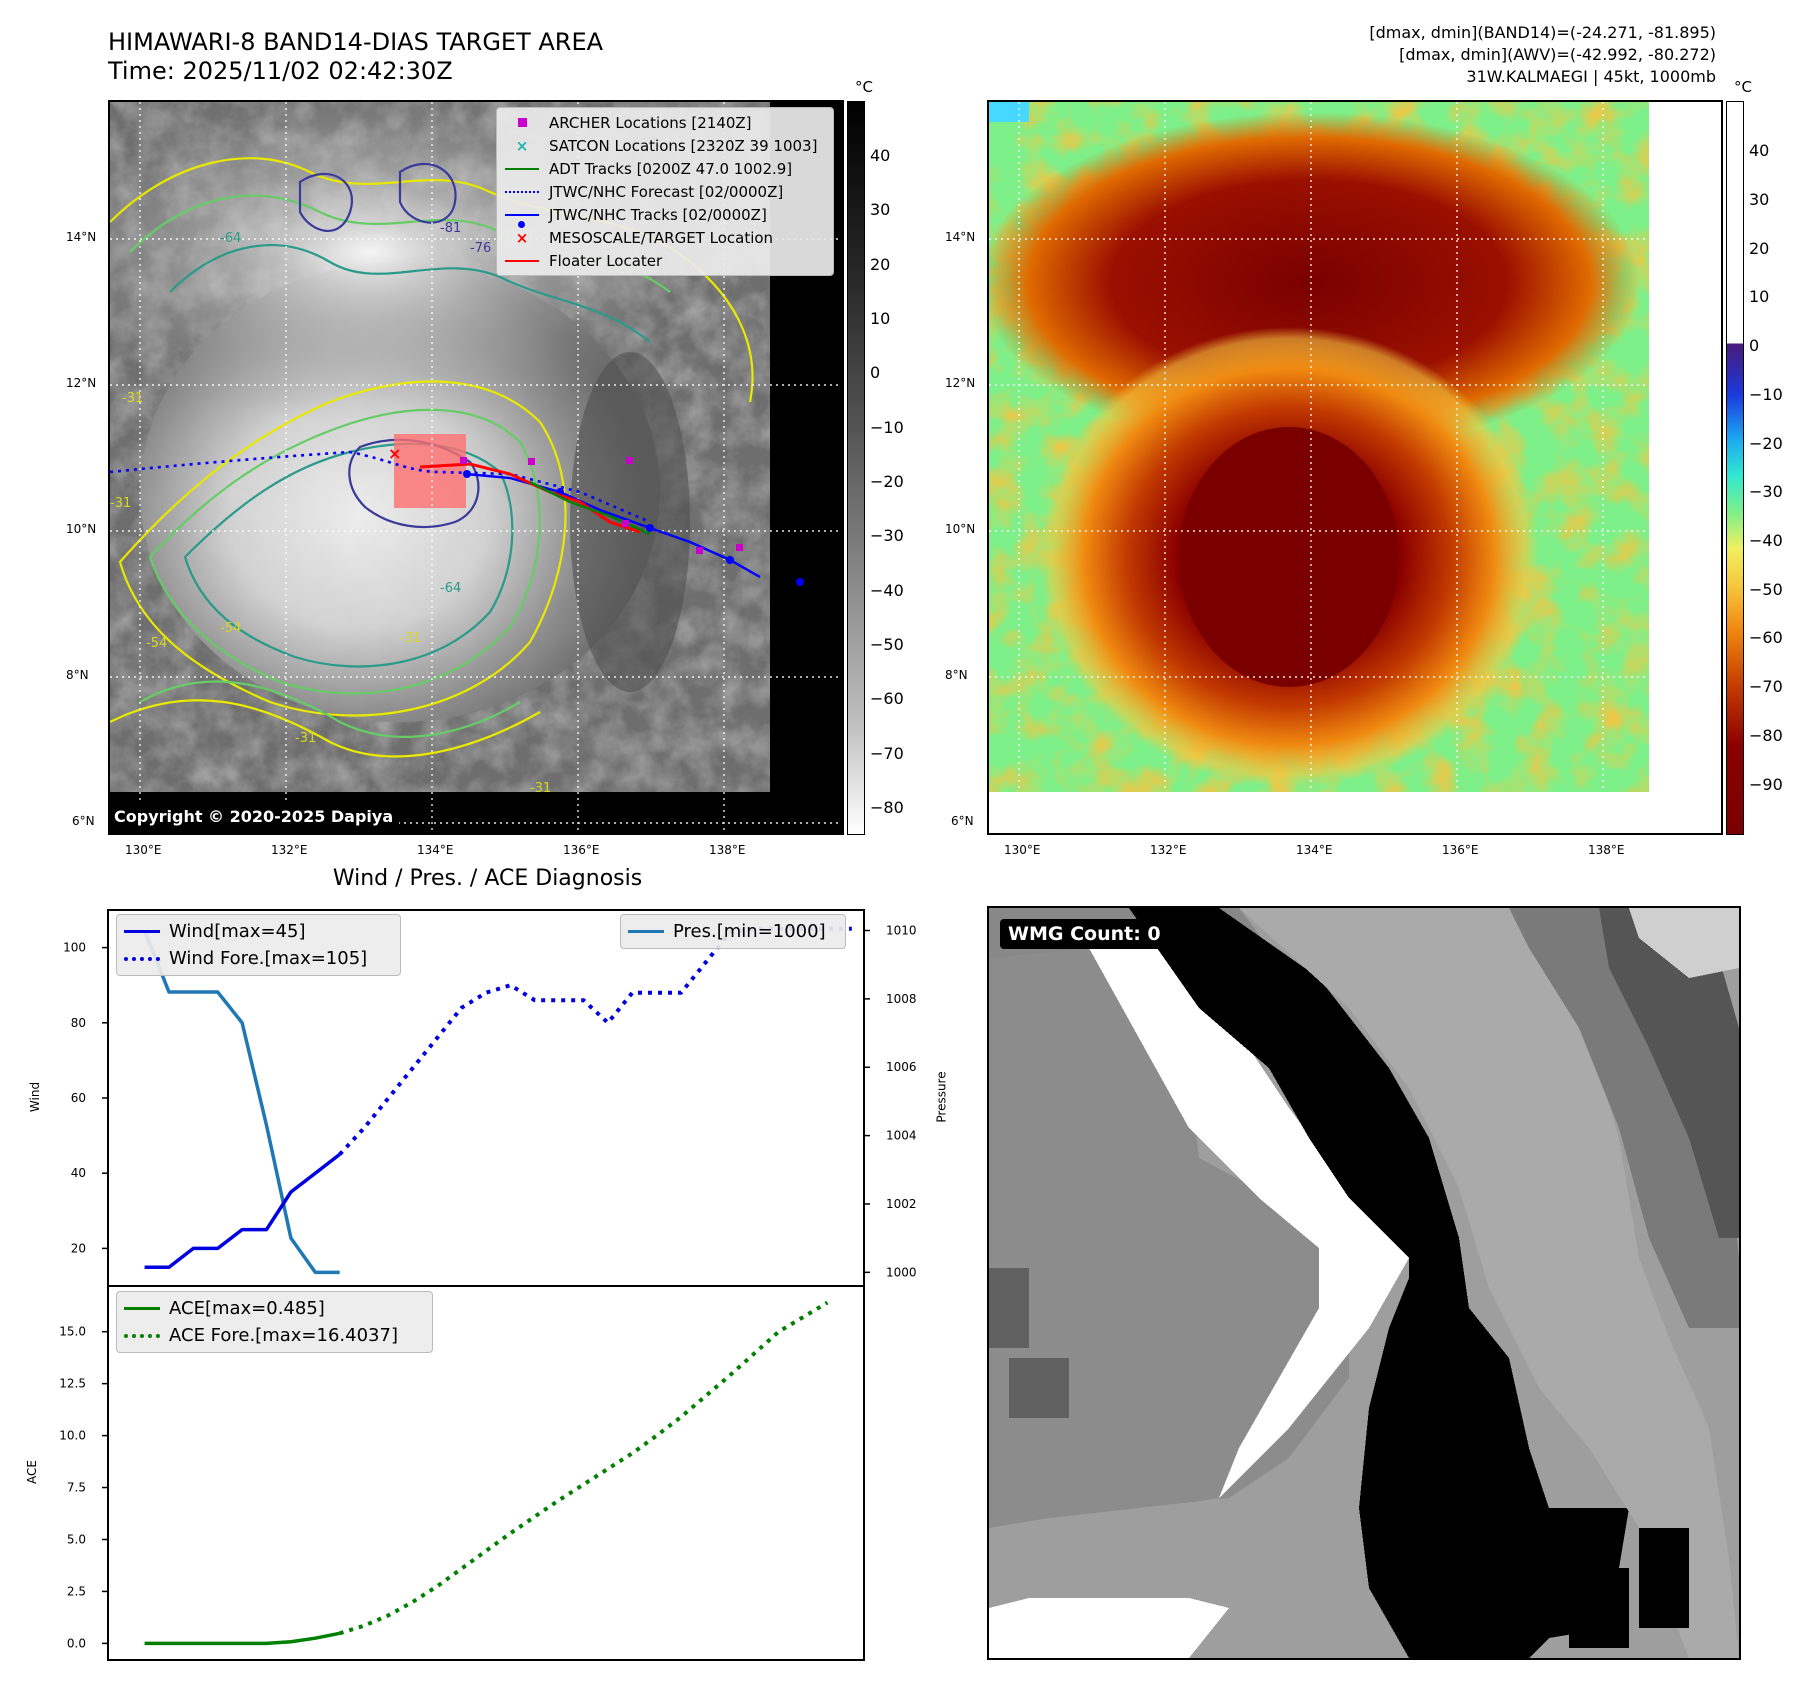 This screenshot has height=1690, width=1801. Describe the element at coordinates (595, 1041) in the screenshot. I see `wind-forecast-series-line` at that location.